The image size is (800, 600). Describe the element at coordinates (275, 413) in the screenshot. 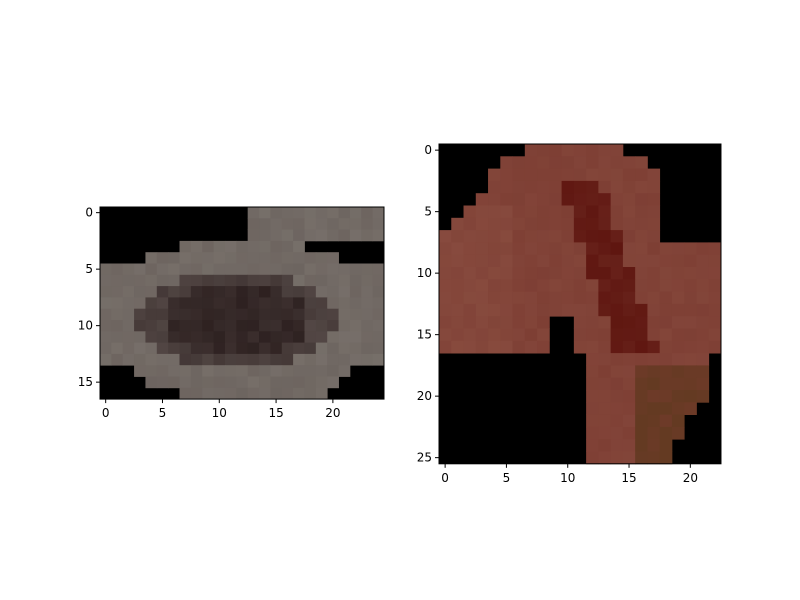

I see `left-x-tick-label: 15` at that location.